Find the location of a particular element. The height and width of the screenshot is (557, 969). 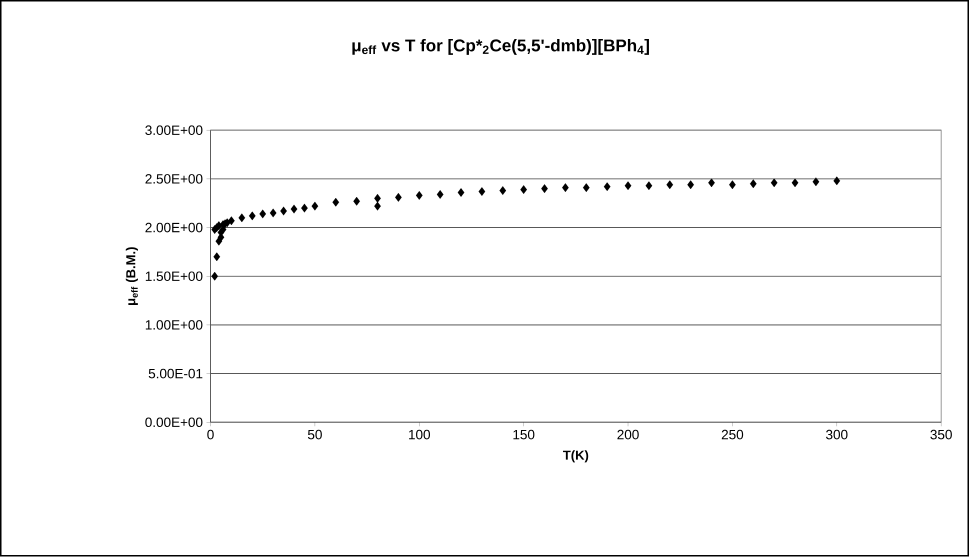

chart-title: μ$_{eff}$ vs T for [Cp*$_{2}$Ce(5,5'-dmb)][BPh$_{4}$] is located at coordinates (500, 47).